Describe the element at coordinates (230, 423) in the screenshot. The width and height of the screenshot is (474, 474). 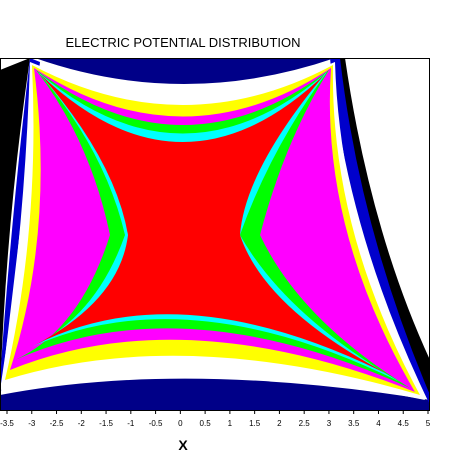
I see `x-tick-label: 1` at that location.